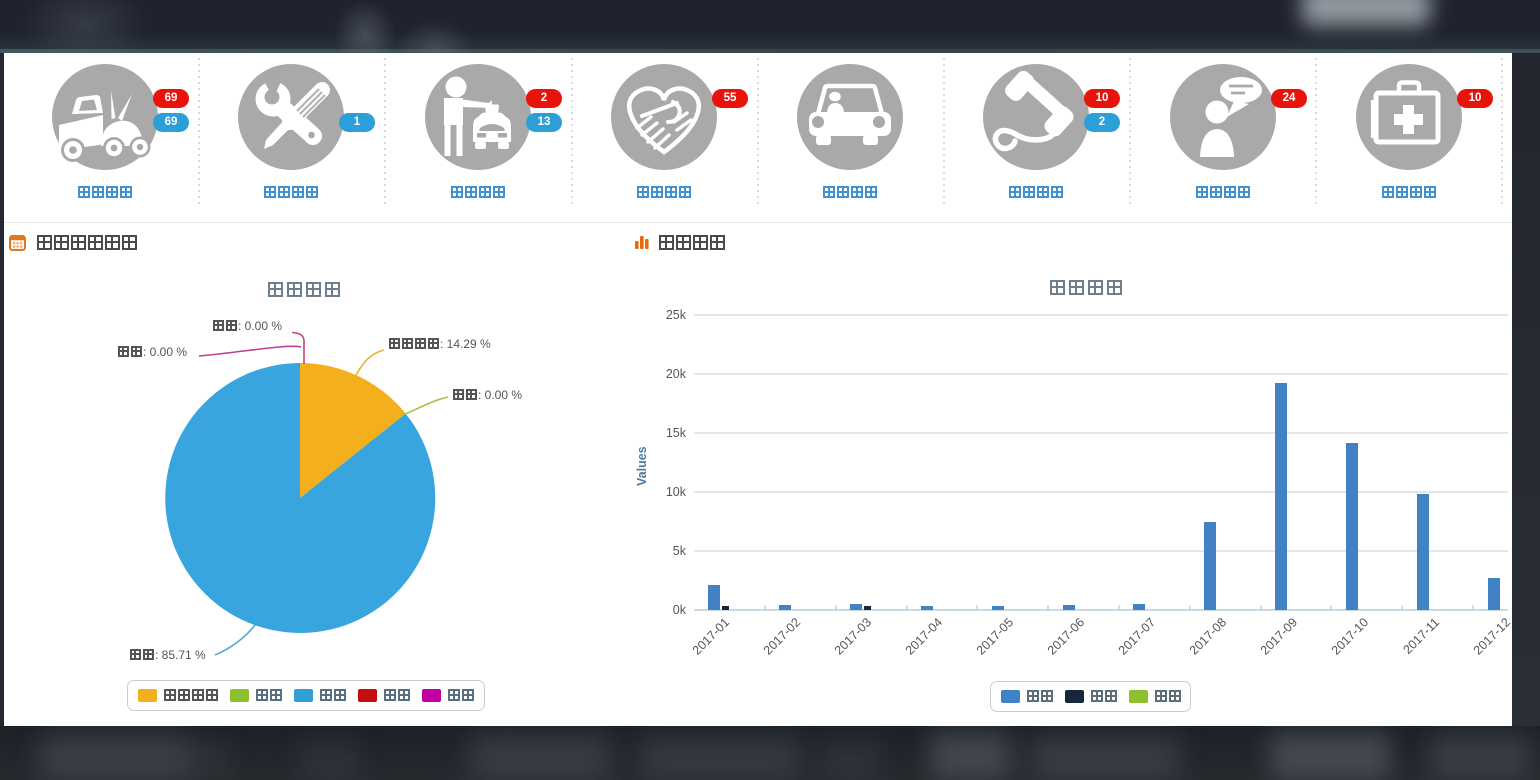 This screenshot has height=780, width=1540. What do you see at coordinates (1208, 636) in the screenshot?
I see `svg-text: 2017-08` at bounding box center [1208, 636].